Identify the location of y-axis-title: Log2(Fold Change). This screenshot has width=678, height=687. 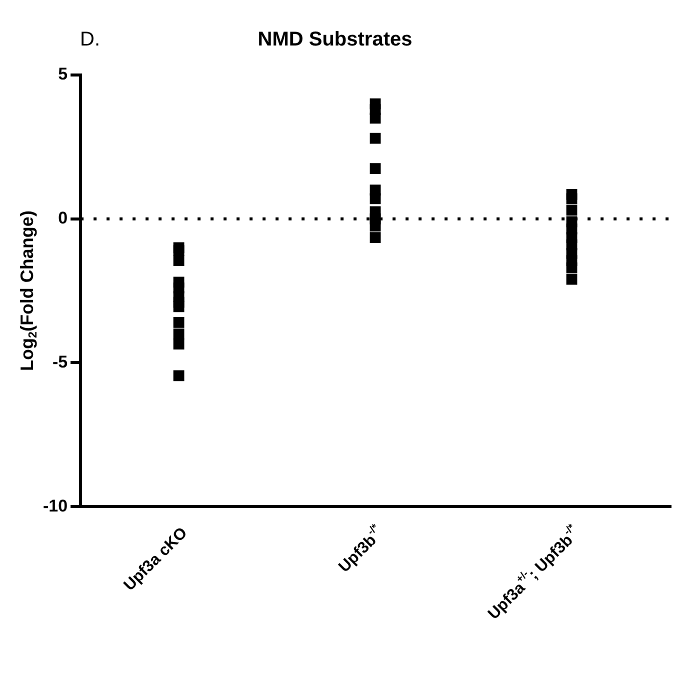
(28, 291).